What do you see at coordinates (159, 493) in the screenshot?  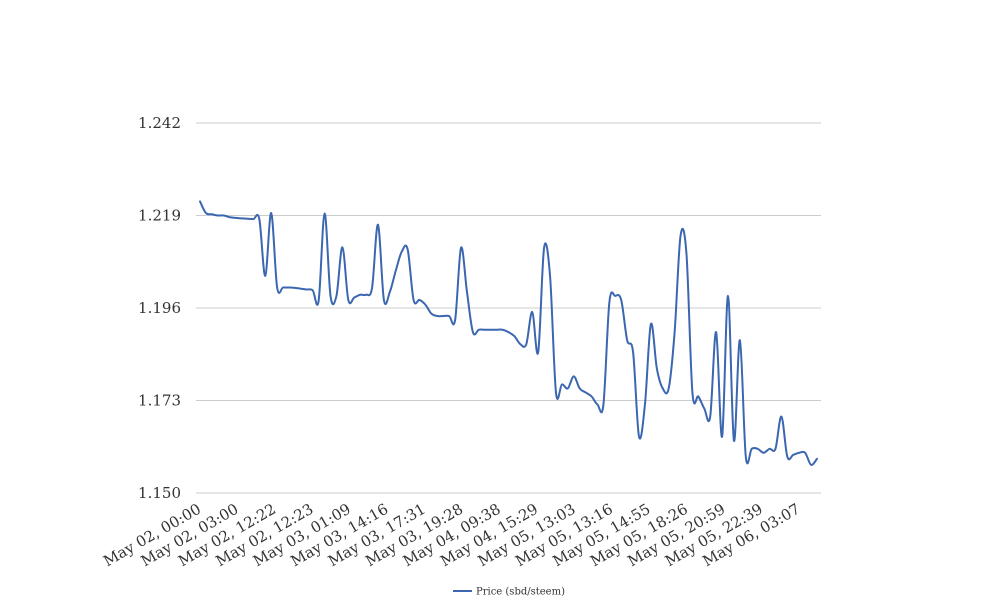 I see `y-tick-label: 1.150` at bounding box center [159, 493].